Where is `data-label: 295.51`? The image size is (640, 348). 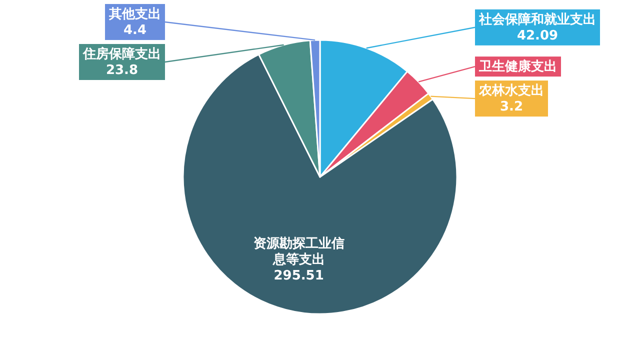
data-label: 295.51 is located at coordinates (299, 276).